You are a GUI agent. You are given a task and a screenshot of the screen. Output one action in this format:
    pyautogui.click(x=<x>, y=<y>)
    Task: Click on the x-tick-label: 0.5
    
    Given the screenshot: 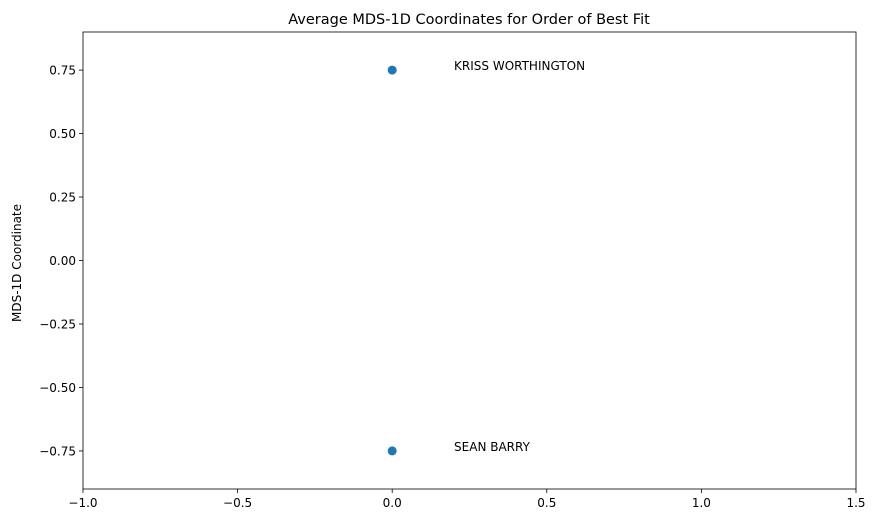 What is the action you would take?
    pyautogui.click(x=546, y=503)
    